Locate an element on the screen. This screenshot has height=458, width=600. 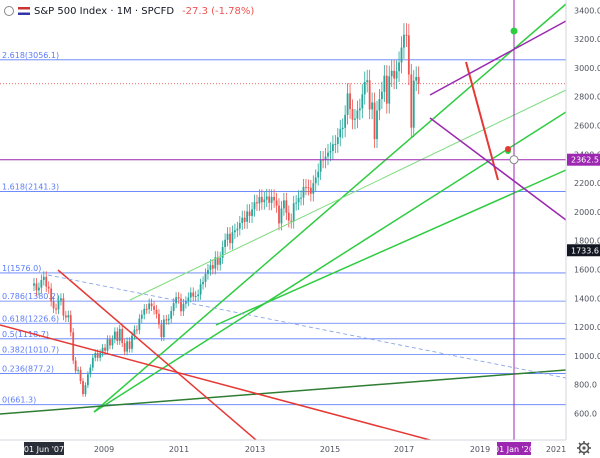
red-downtrend-line-a is located at coordinates (157, 355).